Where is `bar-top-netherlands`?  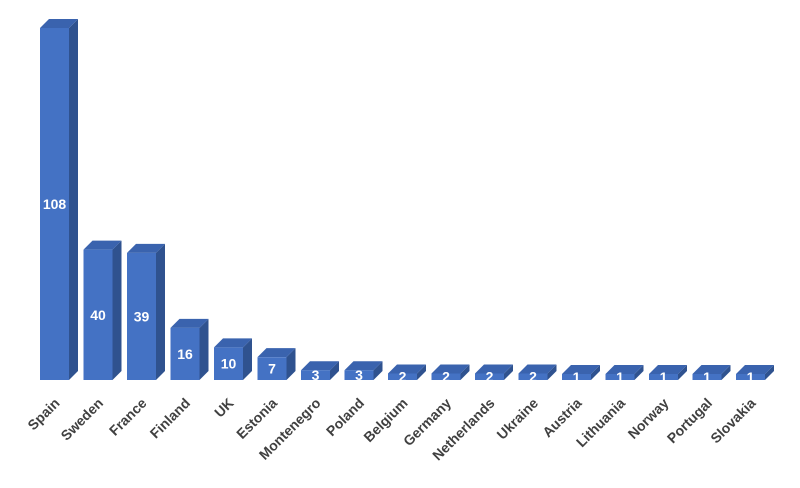 bar-top-netherlands is located at coordinates (494, 369).